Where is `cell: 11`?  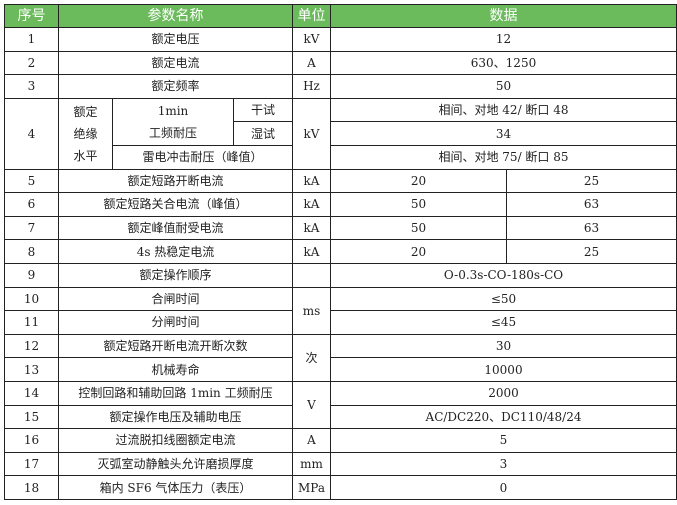 cell: 11 is located at coordinates (31, 322).